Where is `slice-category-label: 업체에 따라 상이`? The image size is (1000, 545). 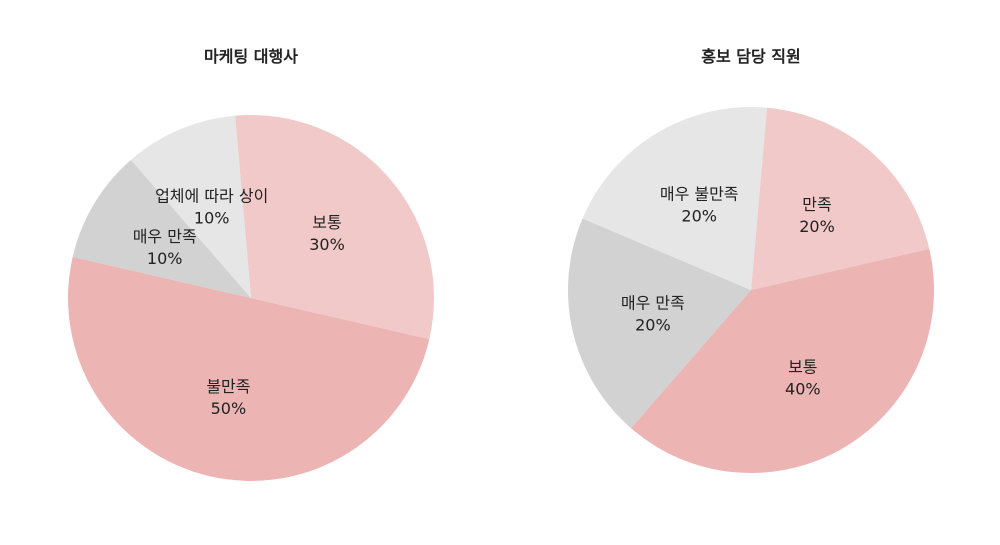
slice-category-label: 업체에 따라 상이 is located at coordinates (211, 195).